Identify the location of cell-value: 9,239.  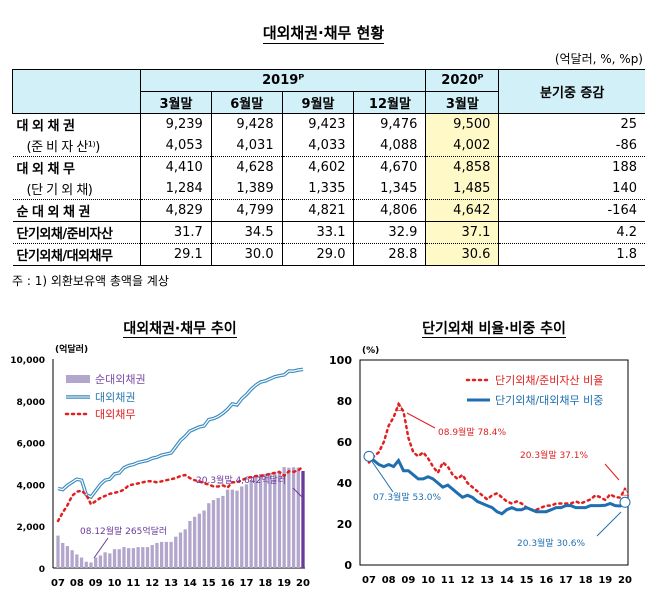
(176, 124).